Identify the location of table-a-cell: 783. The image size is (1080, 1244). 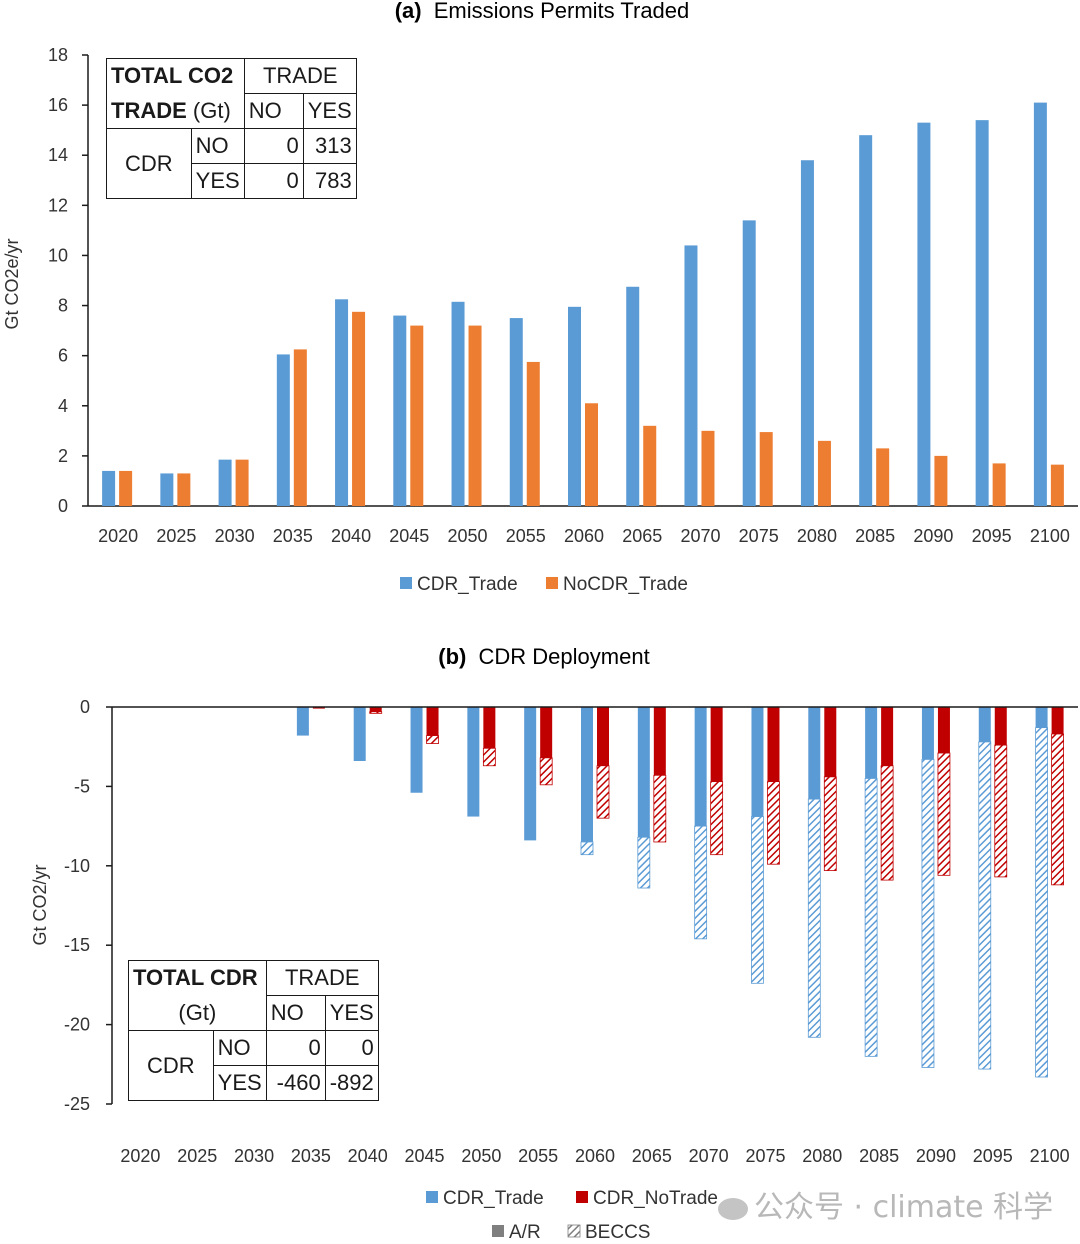
(329, 181).